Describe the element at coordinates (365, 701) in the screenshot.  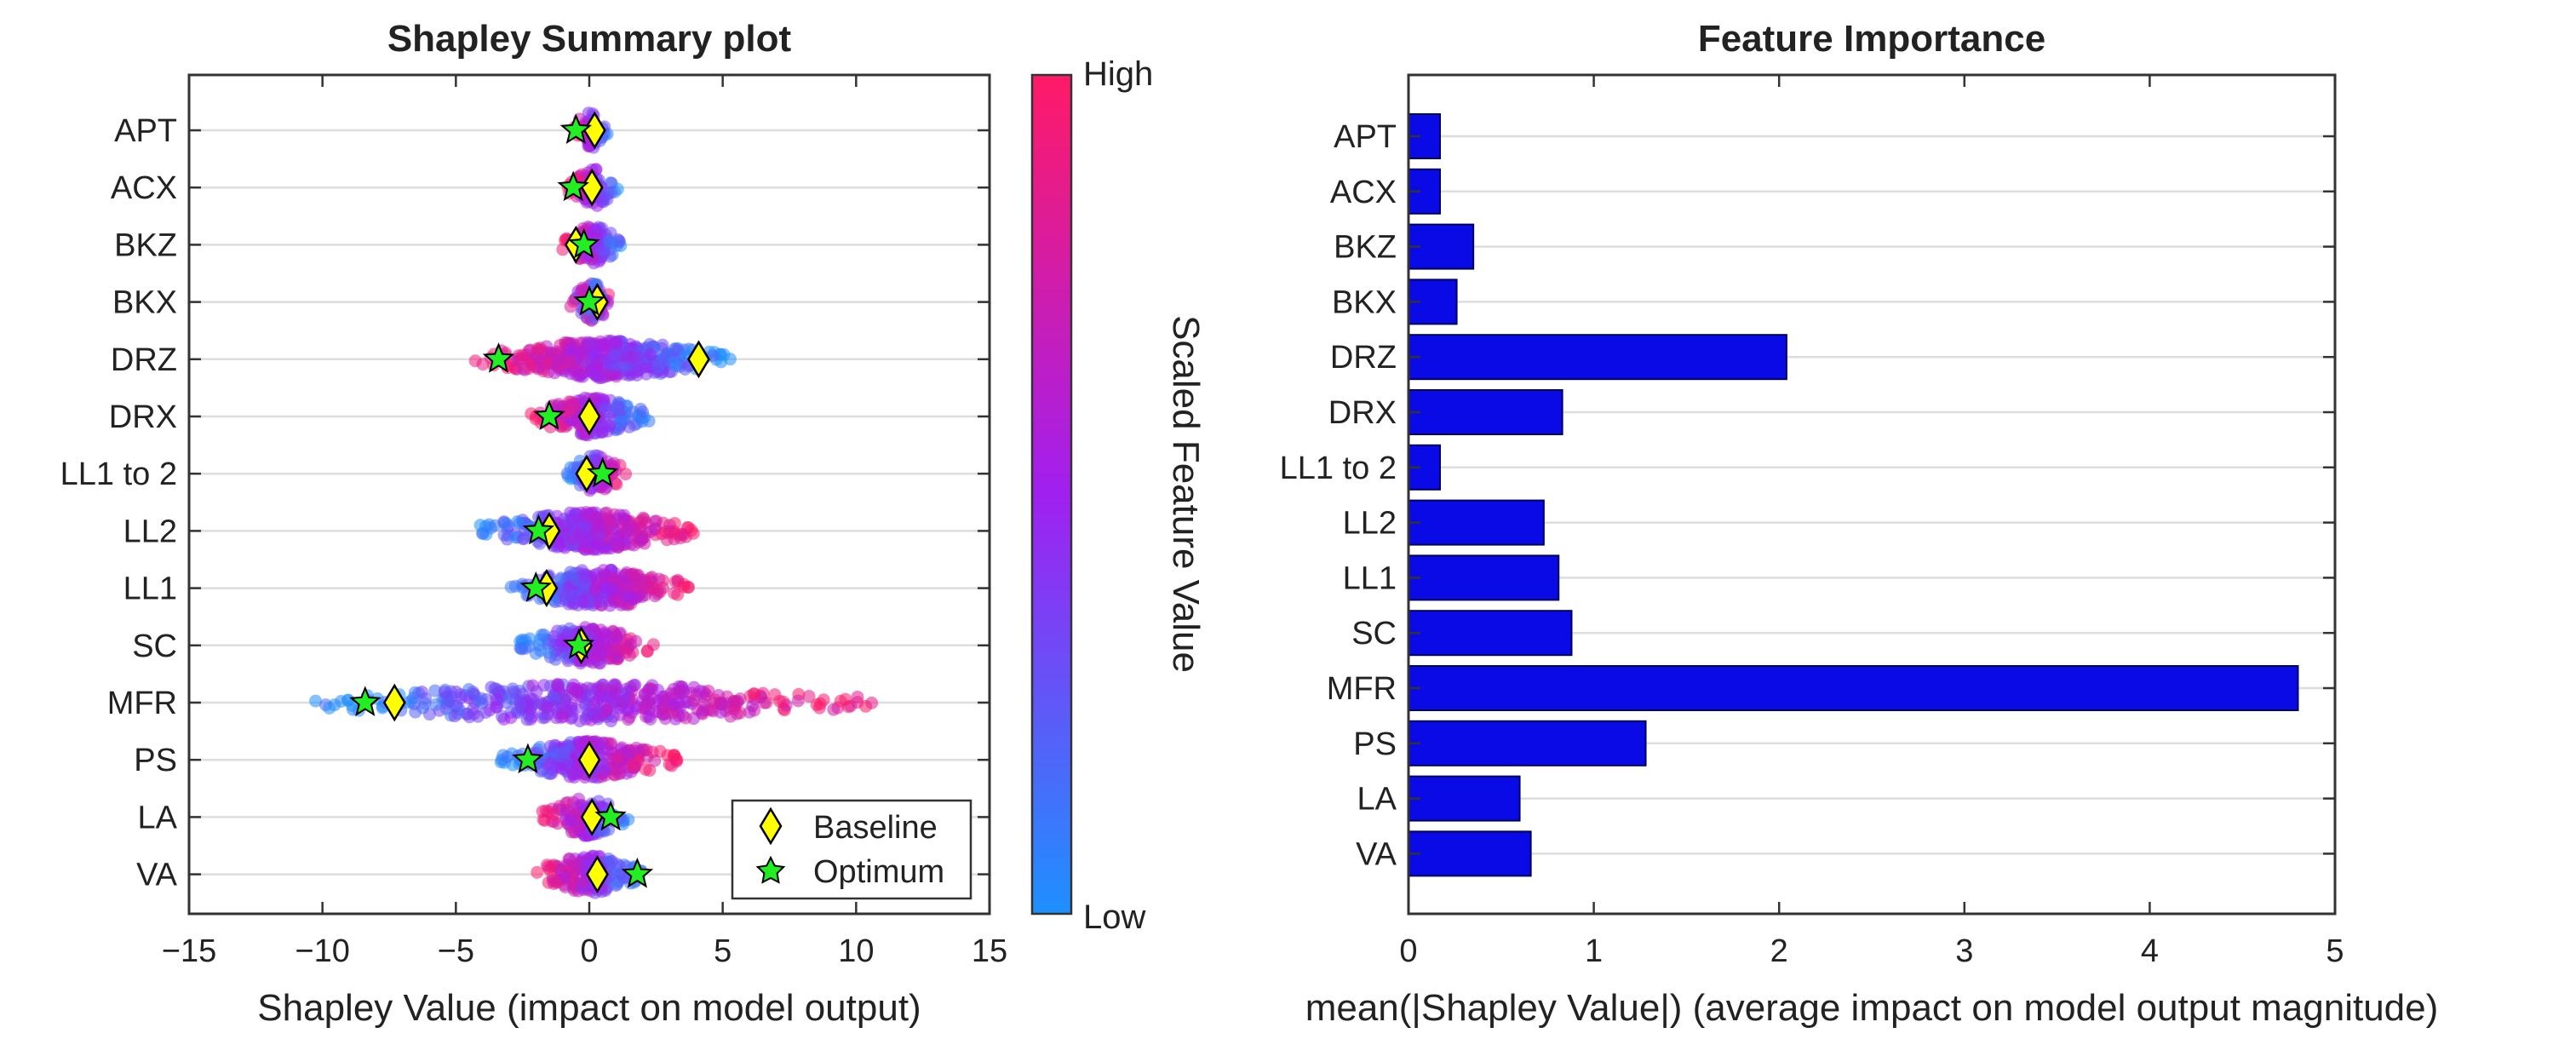
I see `optimum-marker-mfr` at that location.